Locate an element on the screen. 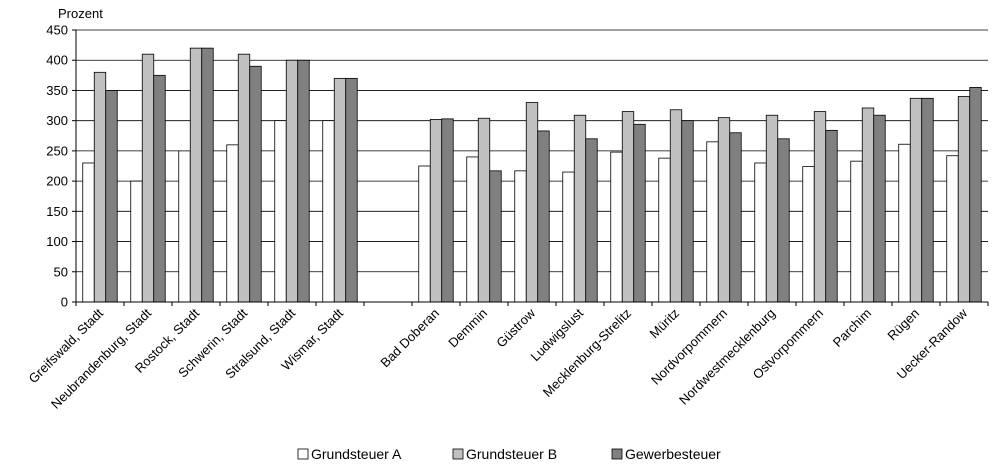 This screenshot has height=467, width=994. legend: Grundsteuer A Grundsteuer B Gewerbesteuer is located at coordinates (509, 454).